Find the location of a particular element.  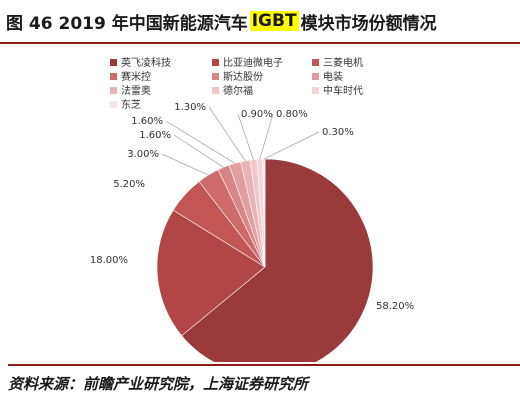

slice-value-label: 0.30% is located at coordinates (338, 132).